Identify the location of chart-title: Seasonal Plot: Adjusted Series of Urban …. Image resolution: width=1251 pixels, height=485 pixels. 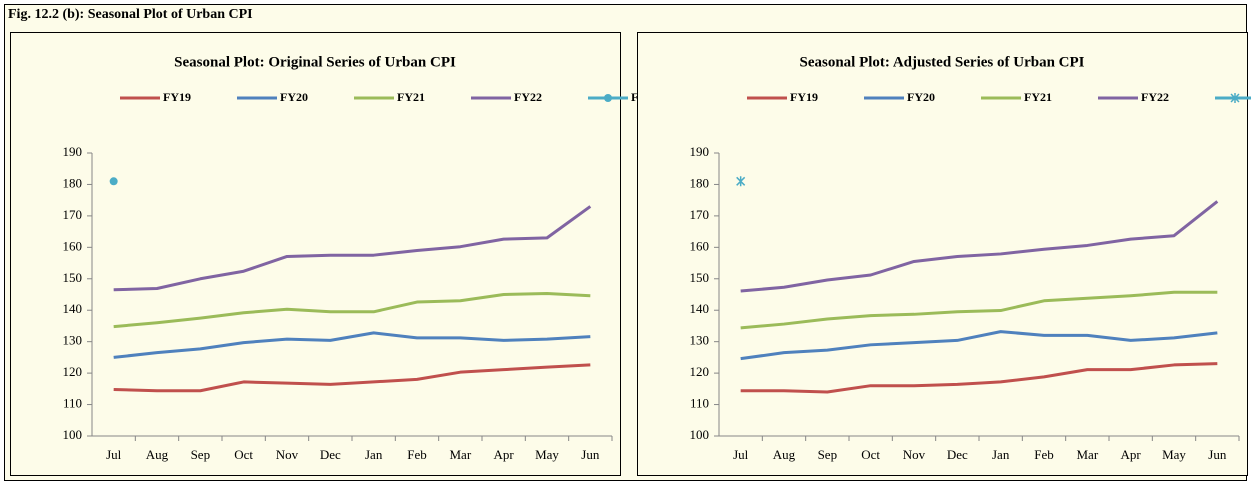
(941, 62).